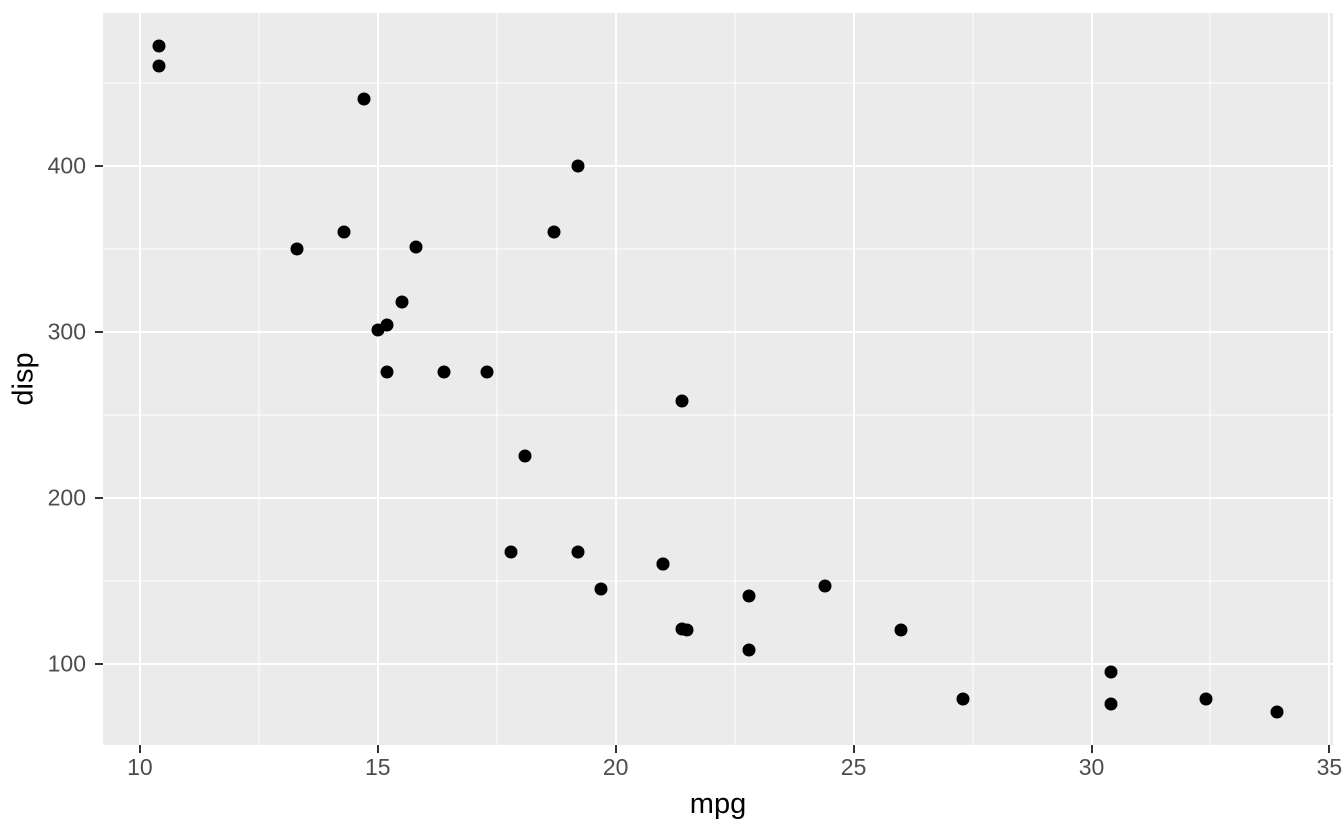 This screenshot has width=1344, height=830. Describe the element at coordinates (853, 767) in the screenshot. I see `x-tick-label: 25` at that location.